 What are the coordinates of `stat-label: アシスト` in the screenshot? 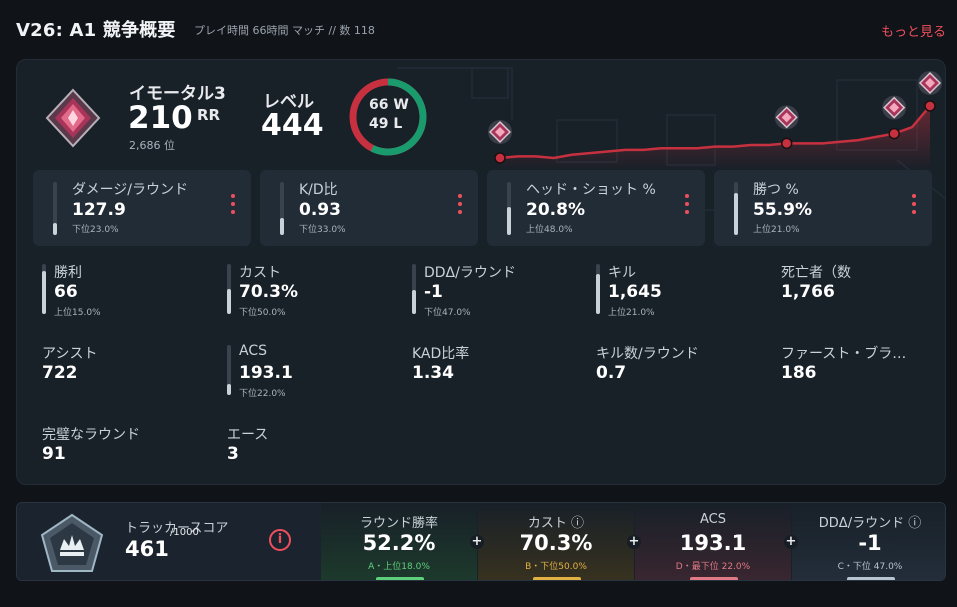 It's located at (70, 354).